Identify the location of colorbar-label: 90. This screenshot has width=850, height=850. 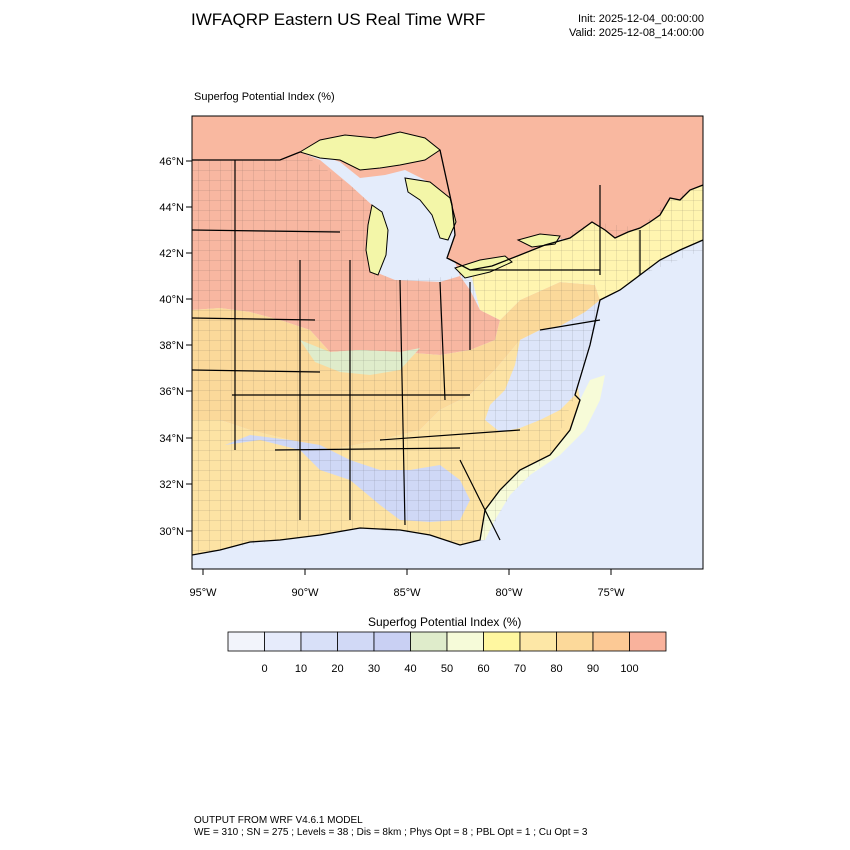
(593, 669).